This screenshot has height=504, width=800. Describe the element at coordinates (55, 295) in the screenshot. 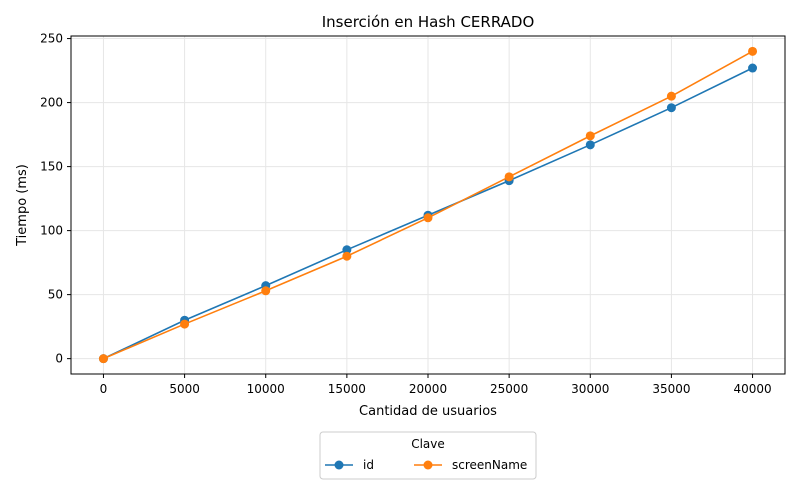

I see `y-tick-label: 50` at that location.